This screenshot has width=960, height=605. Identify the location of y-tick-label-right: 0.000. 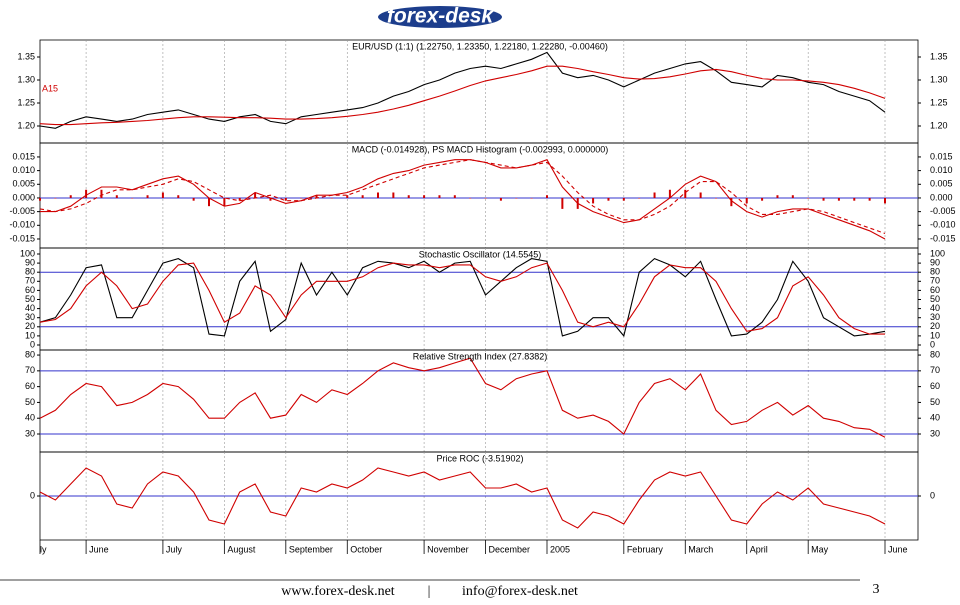
(941, 197).